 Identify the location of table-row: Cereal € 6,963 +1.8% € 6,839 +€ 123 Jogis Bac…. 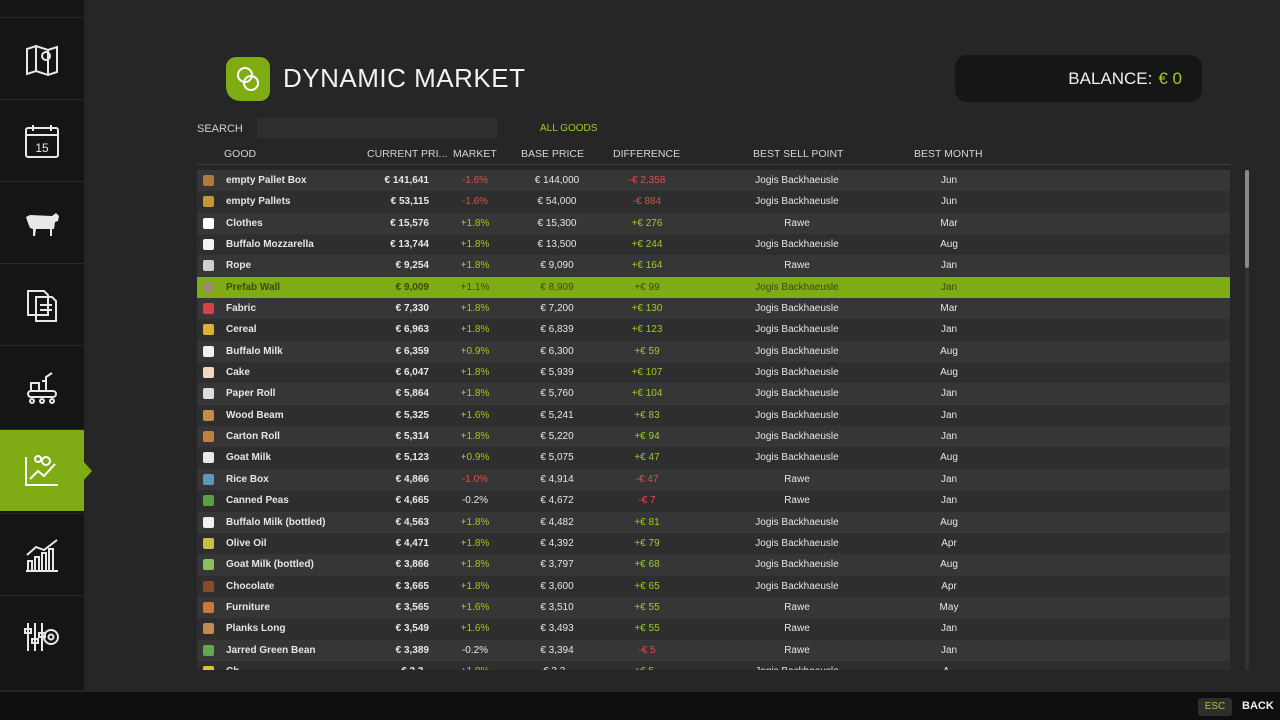
(713, 330).